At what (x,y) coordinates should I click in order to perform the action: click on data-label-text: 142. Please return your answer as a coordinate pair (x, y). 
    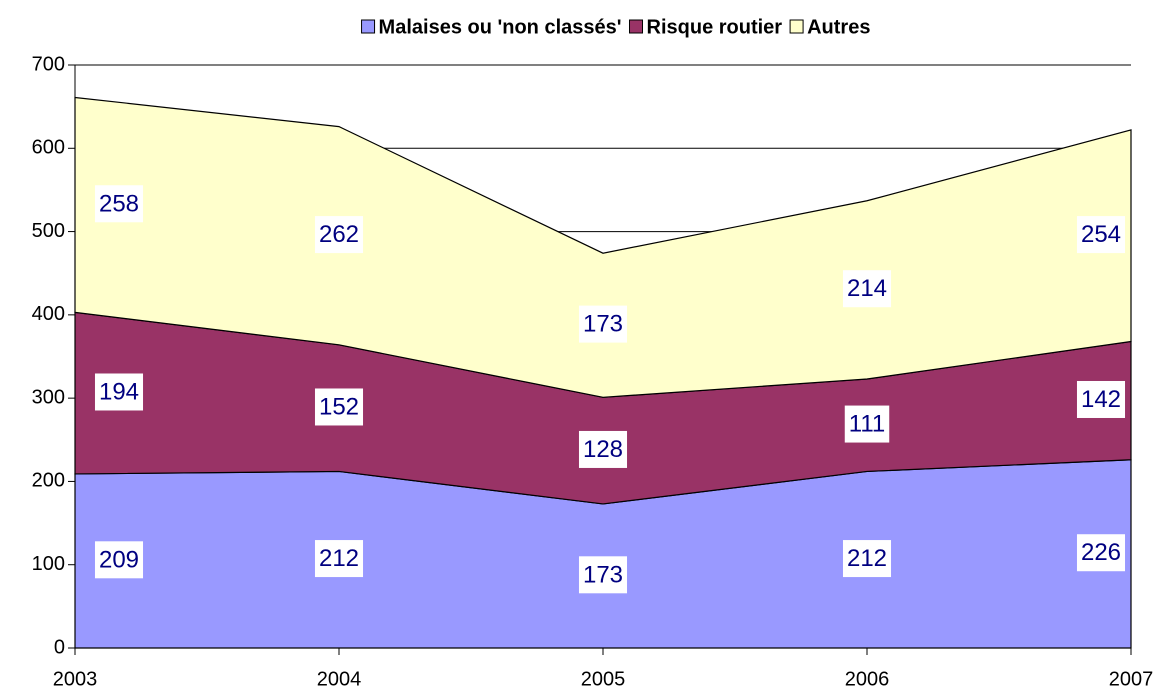
    Looking at the image, I should click on (1101, 399).